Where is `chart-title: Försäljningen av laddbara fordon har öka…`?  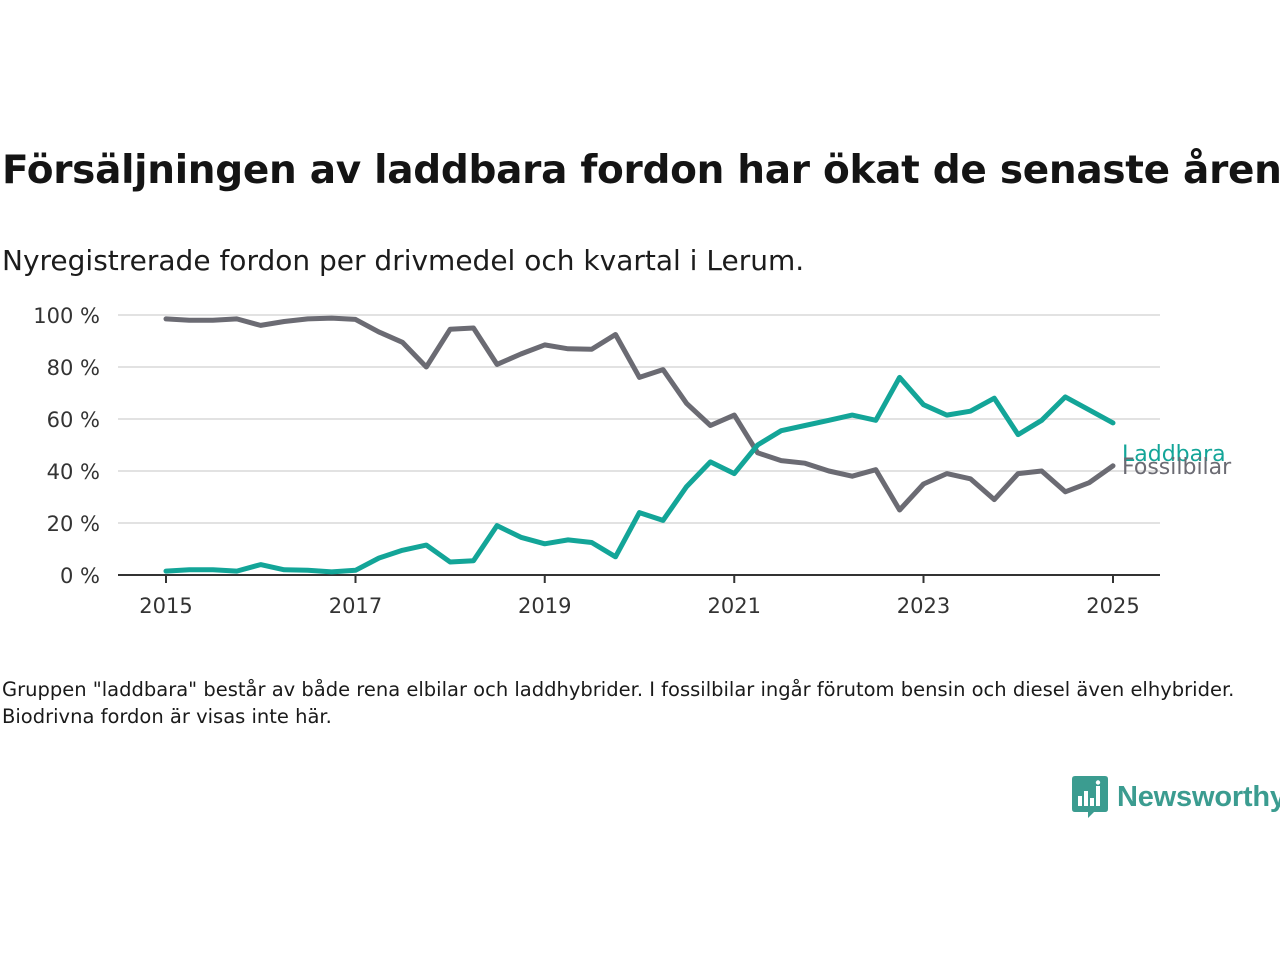 chart-title: Försäljningen av laddbara fordon har öka… is located at coordinates (641, 170).